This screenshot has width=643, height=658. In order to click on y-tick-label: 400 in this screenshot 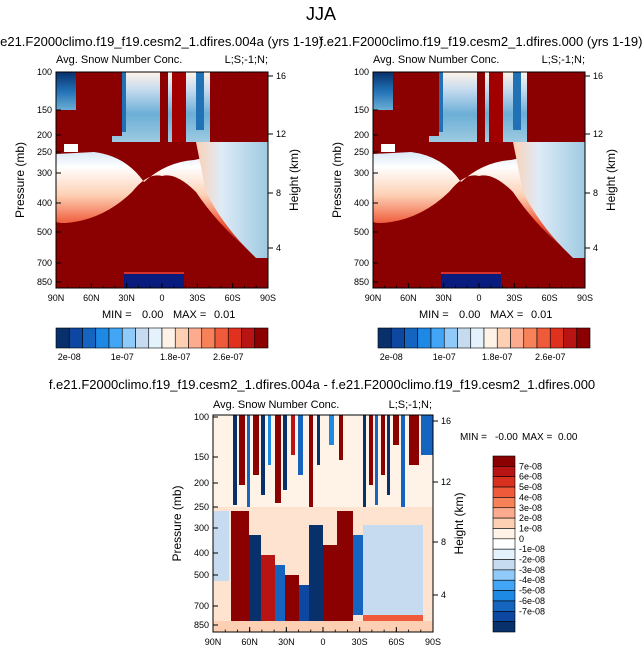, I will do `click(361, 203)`.